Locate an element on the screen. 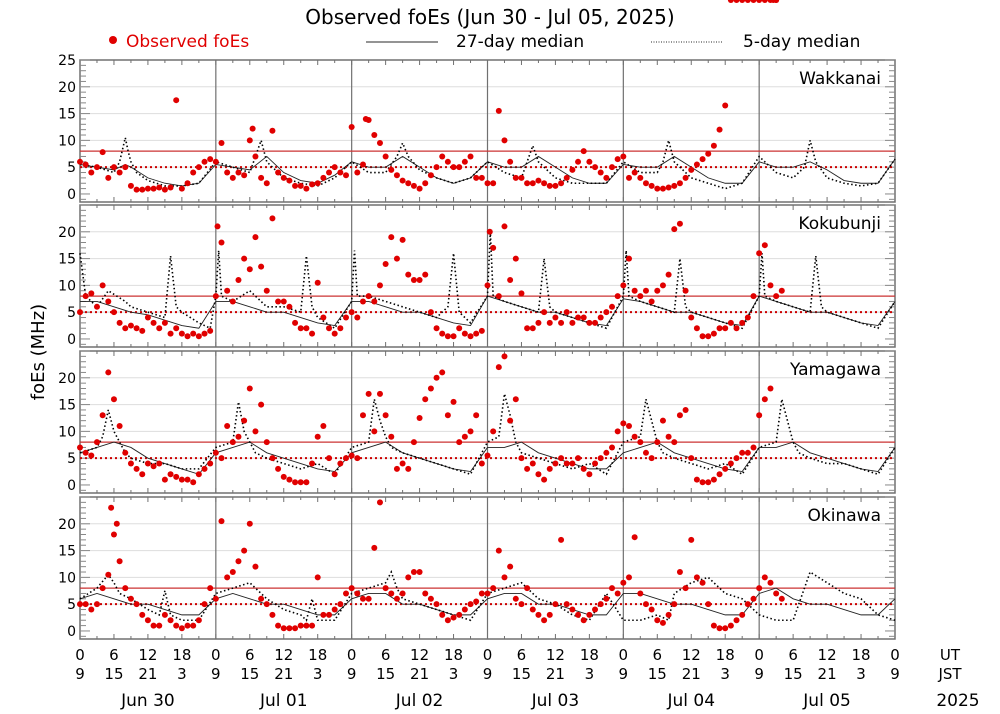  ut-axis-label: UT is located at coordinates (950, 655).